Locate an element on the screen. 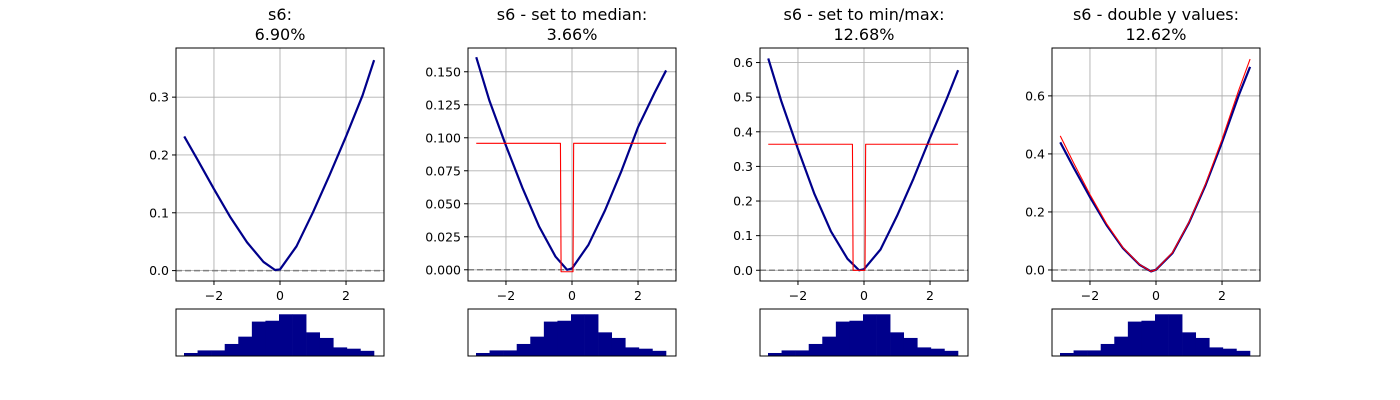 The width and height of the screenshot is (1400, 400). y-tick-label: 0.4 is located at coordinates (743, 131).